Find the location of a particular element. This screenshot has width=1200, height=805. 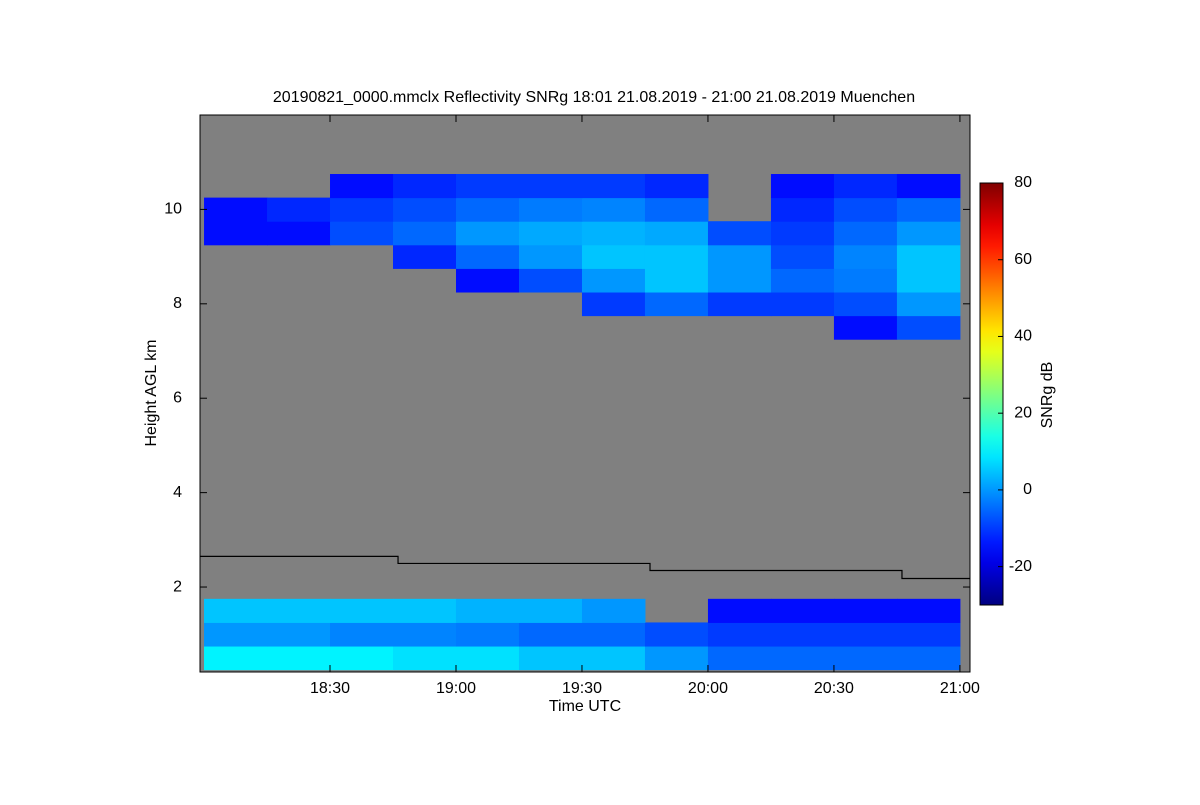

colorbar-label: SNRg dB is located at coordinates (1047, 395).